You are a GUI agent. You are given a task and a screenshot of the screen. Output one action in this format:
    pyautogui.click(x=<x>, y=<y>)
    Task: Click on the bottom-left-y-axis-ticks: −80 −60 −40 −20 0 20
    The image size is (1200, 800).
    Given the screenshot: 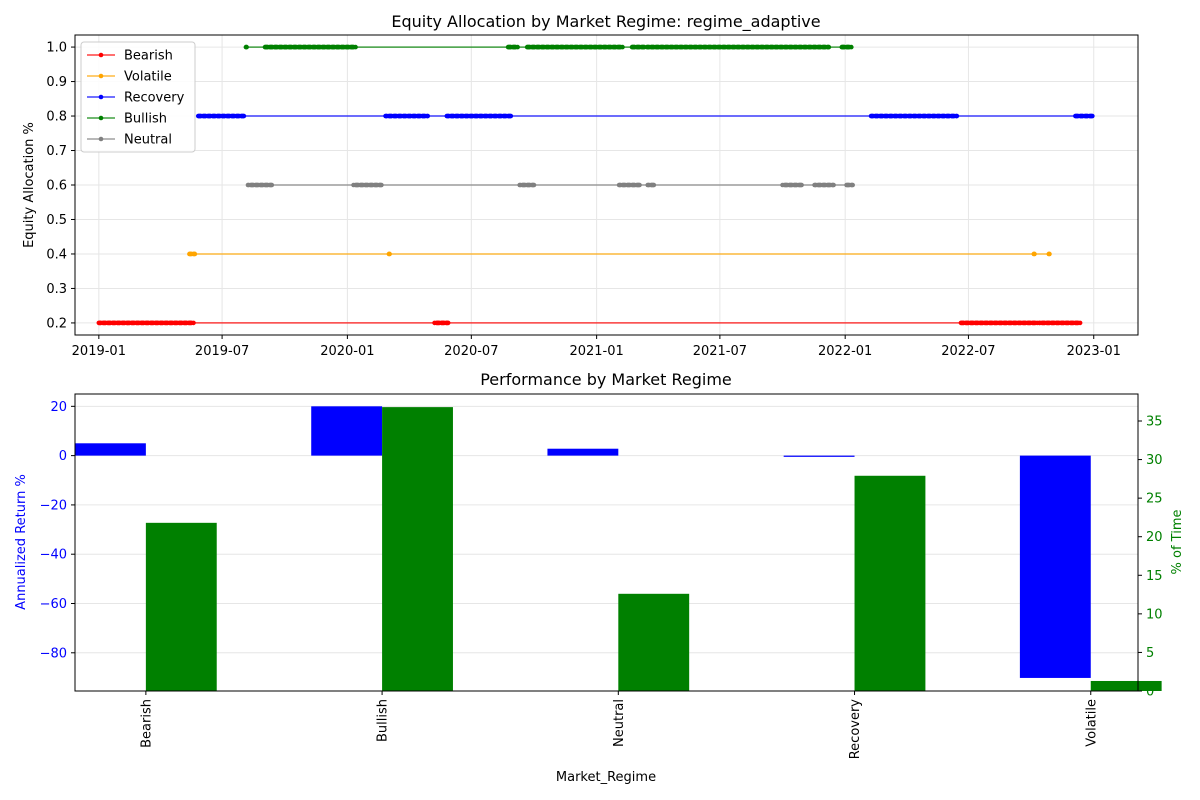 What is the action you would take?
    pyautogui.click(x=57, y=530)
    